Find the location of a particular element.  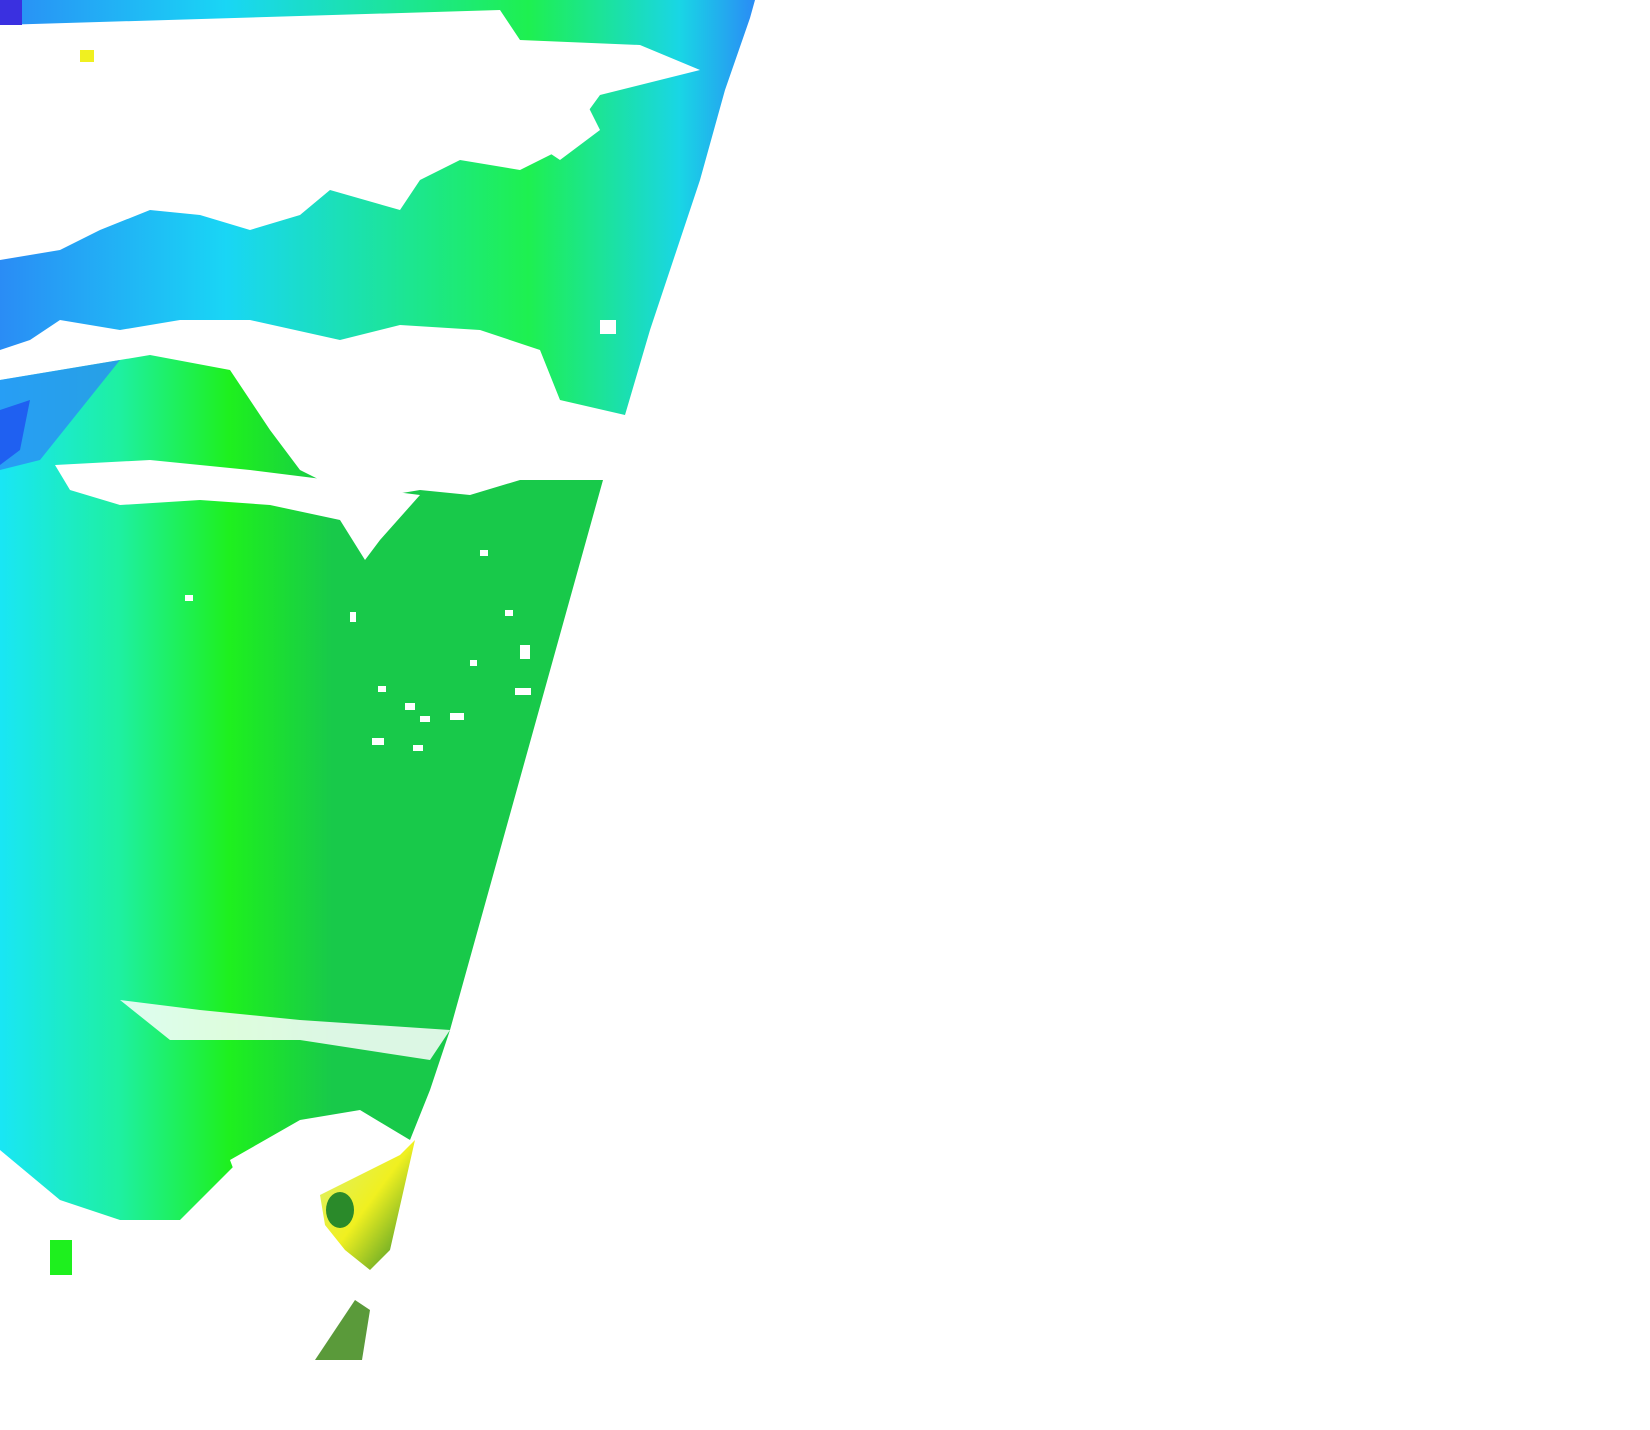

yellow-pixel is located at coordinates (87, 56).